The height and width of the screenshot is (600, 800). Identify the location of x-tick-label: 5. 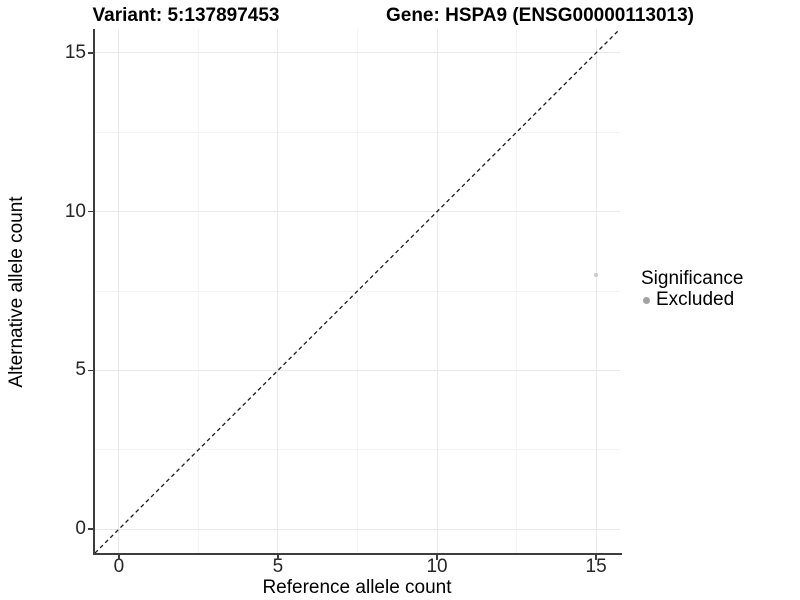
(278, 566).